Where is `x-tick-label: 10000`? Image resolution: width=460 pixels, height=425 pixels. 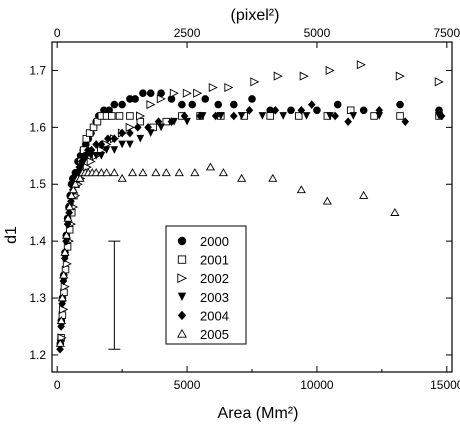
x-tick-label: 10000 is located at coordinates (317, 385).